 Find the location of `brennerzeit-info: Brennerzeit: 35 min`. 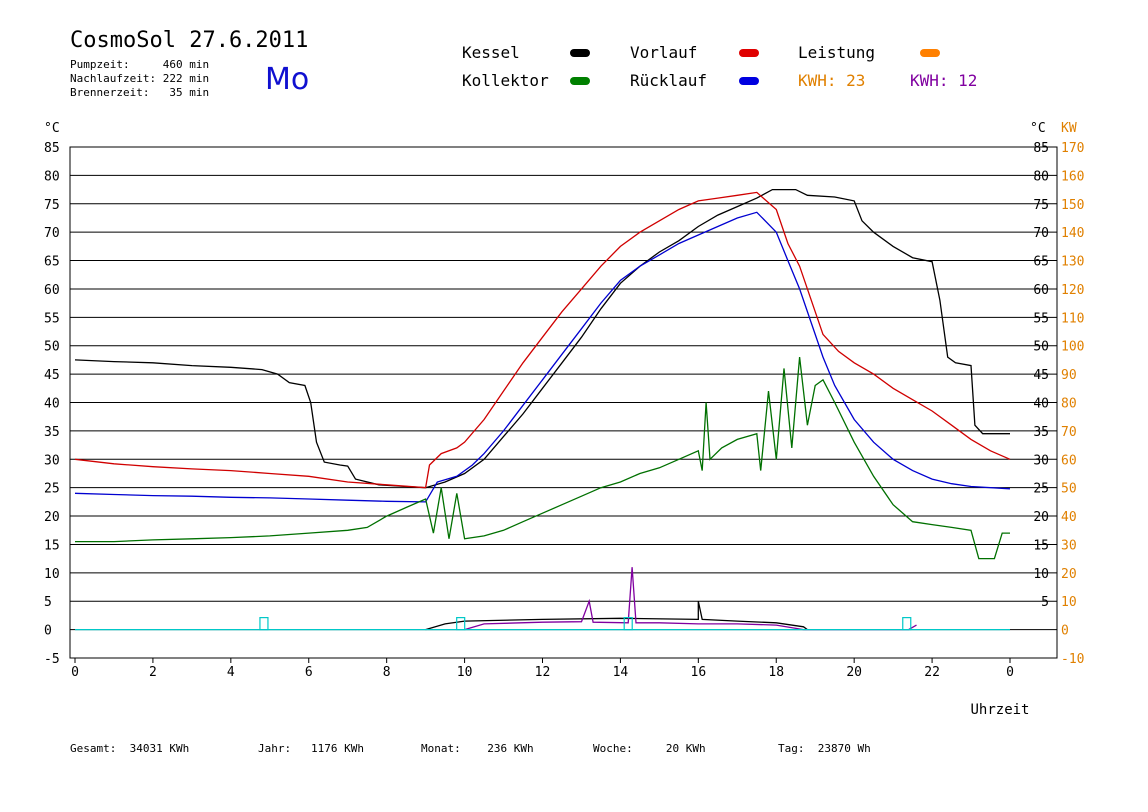

brennerzeit-info: Brennerzeit: 35 min is located at coordinates (140, 92).